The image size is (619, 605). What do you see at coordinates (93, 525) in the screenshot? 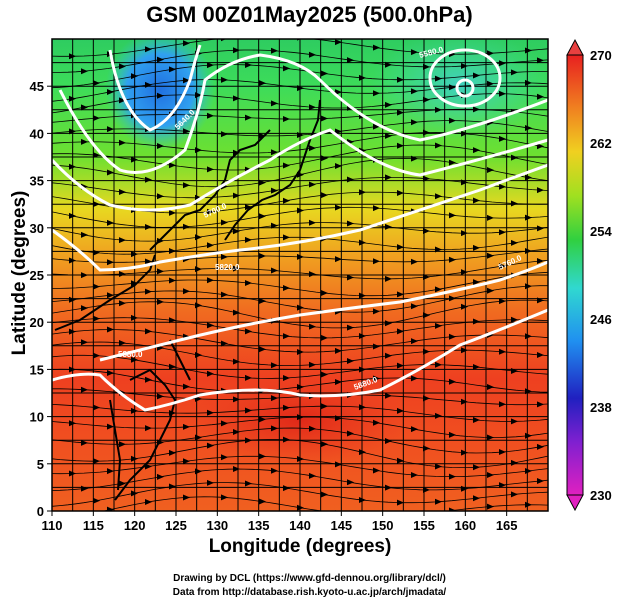
I see `x-tick-label: 115` at bounding box center [93, 525].